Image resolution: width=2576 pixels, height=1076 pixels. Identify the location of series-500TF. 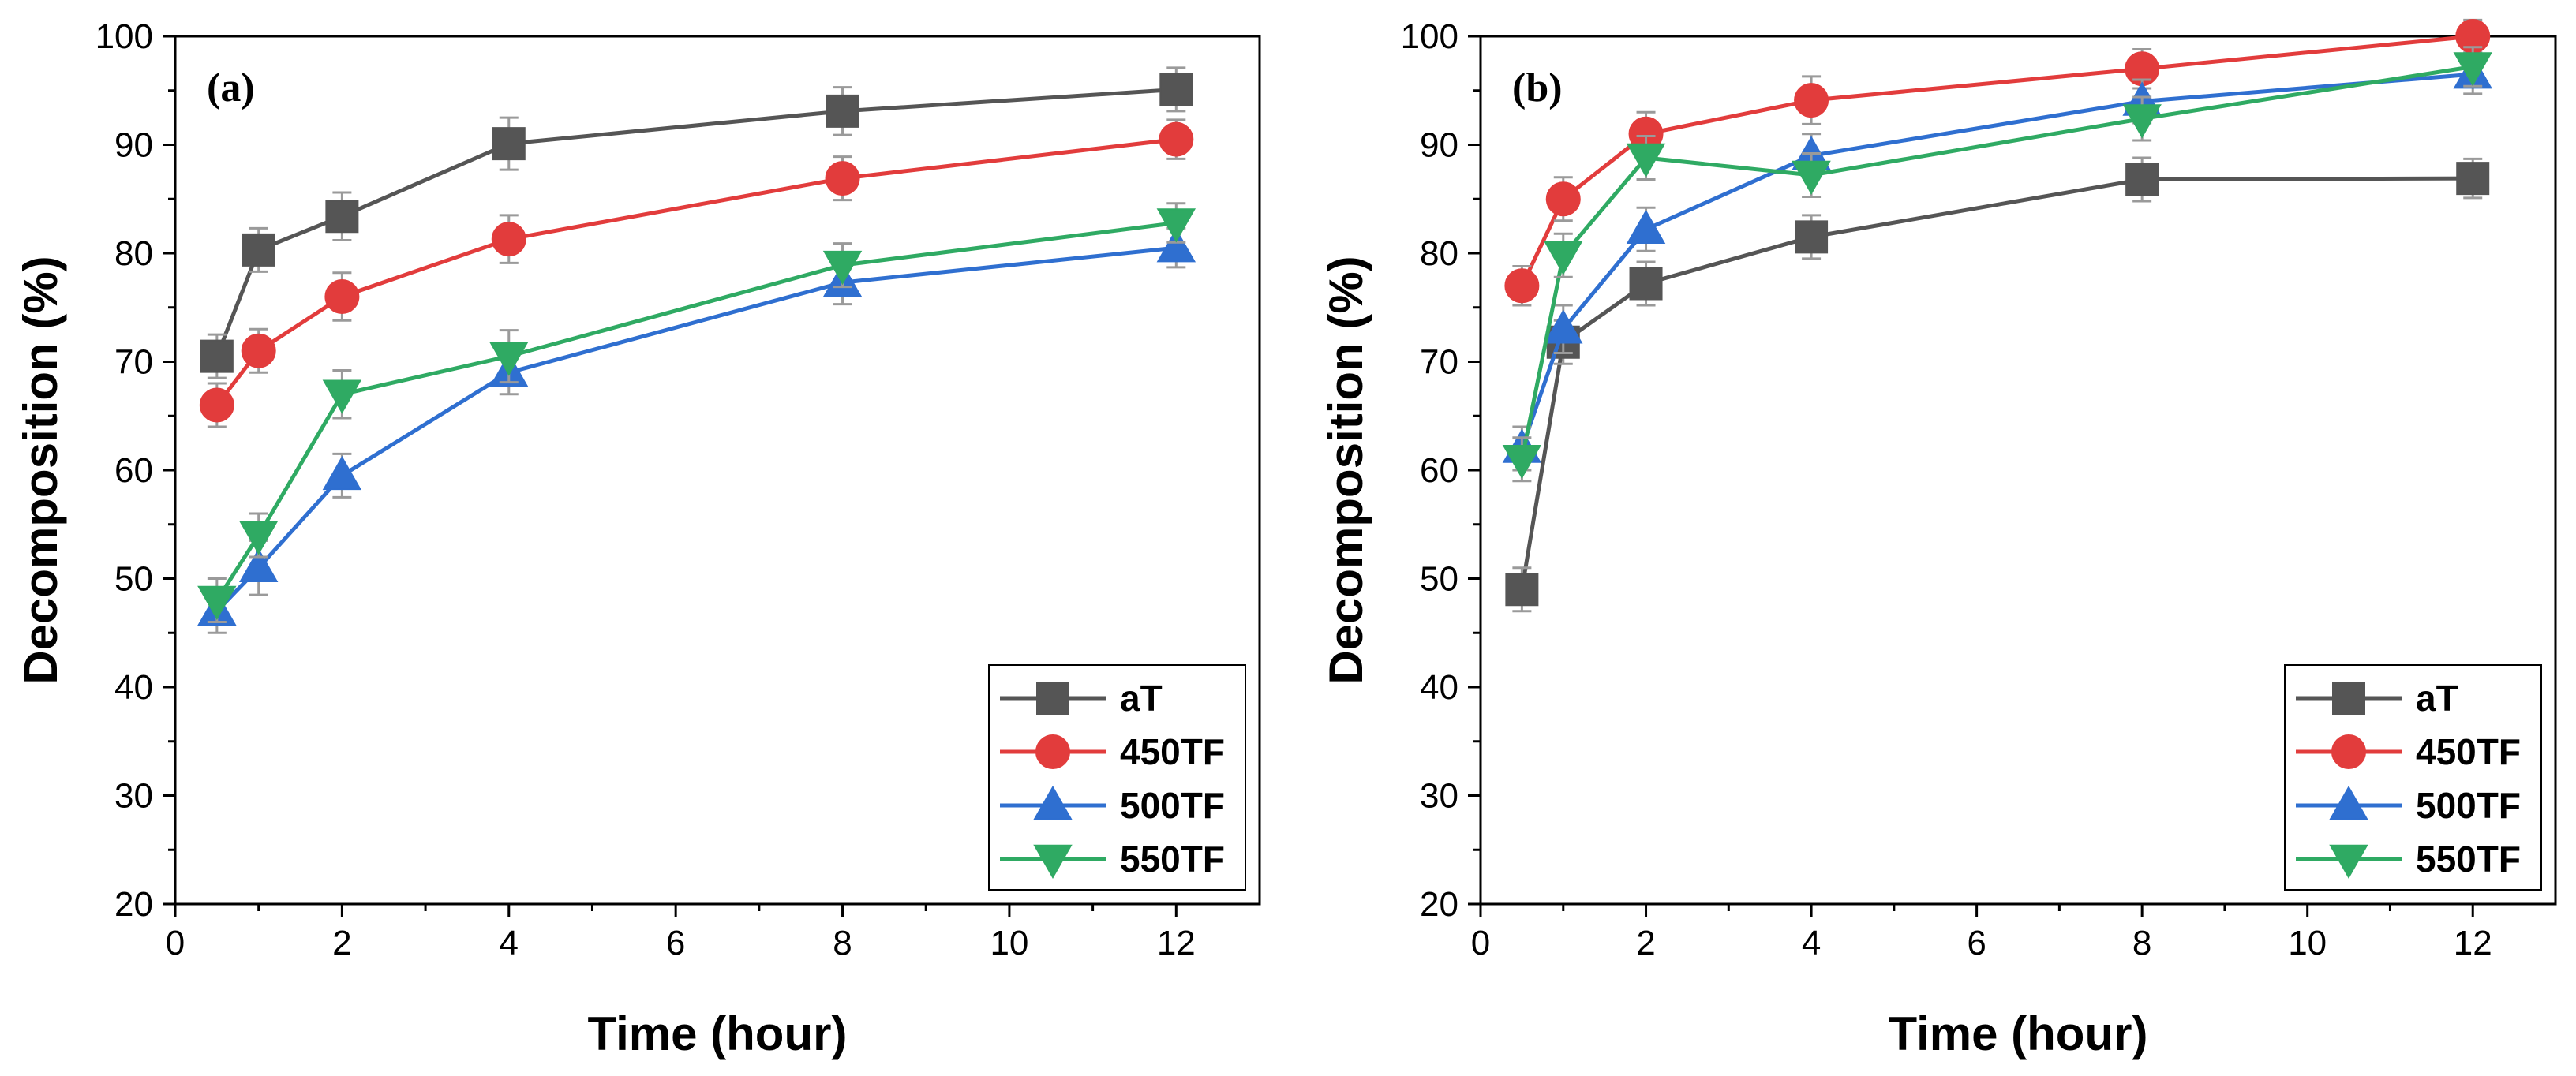
(696, 430).